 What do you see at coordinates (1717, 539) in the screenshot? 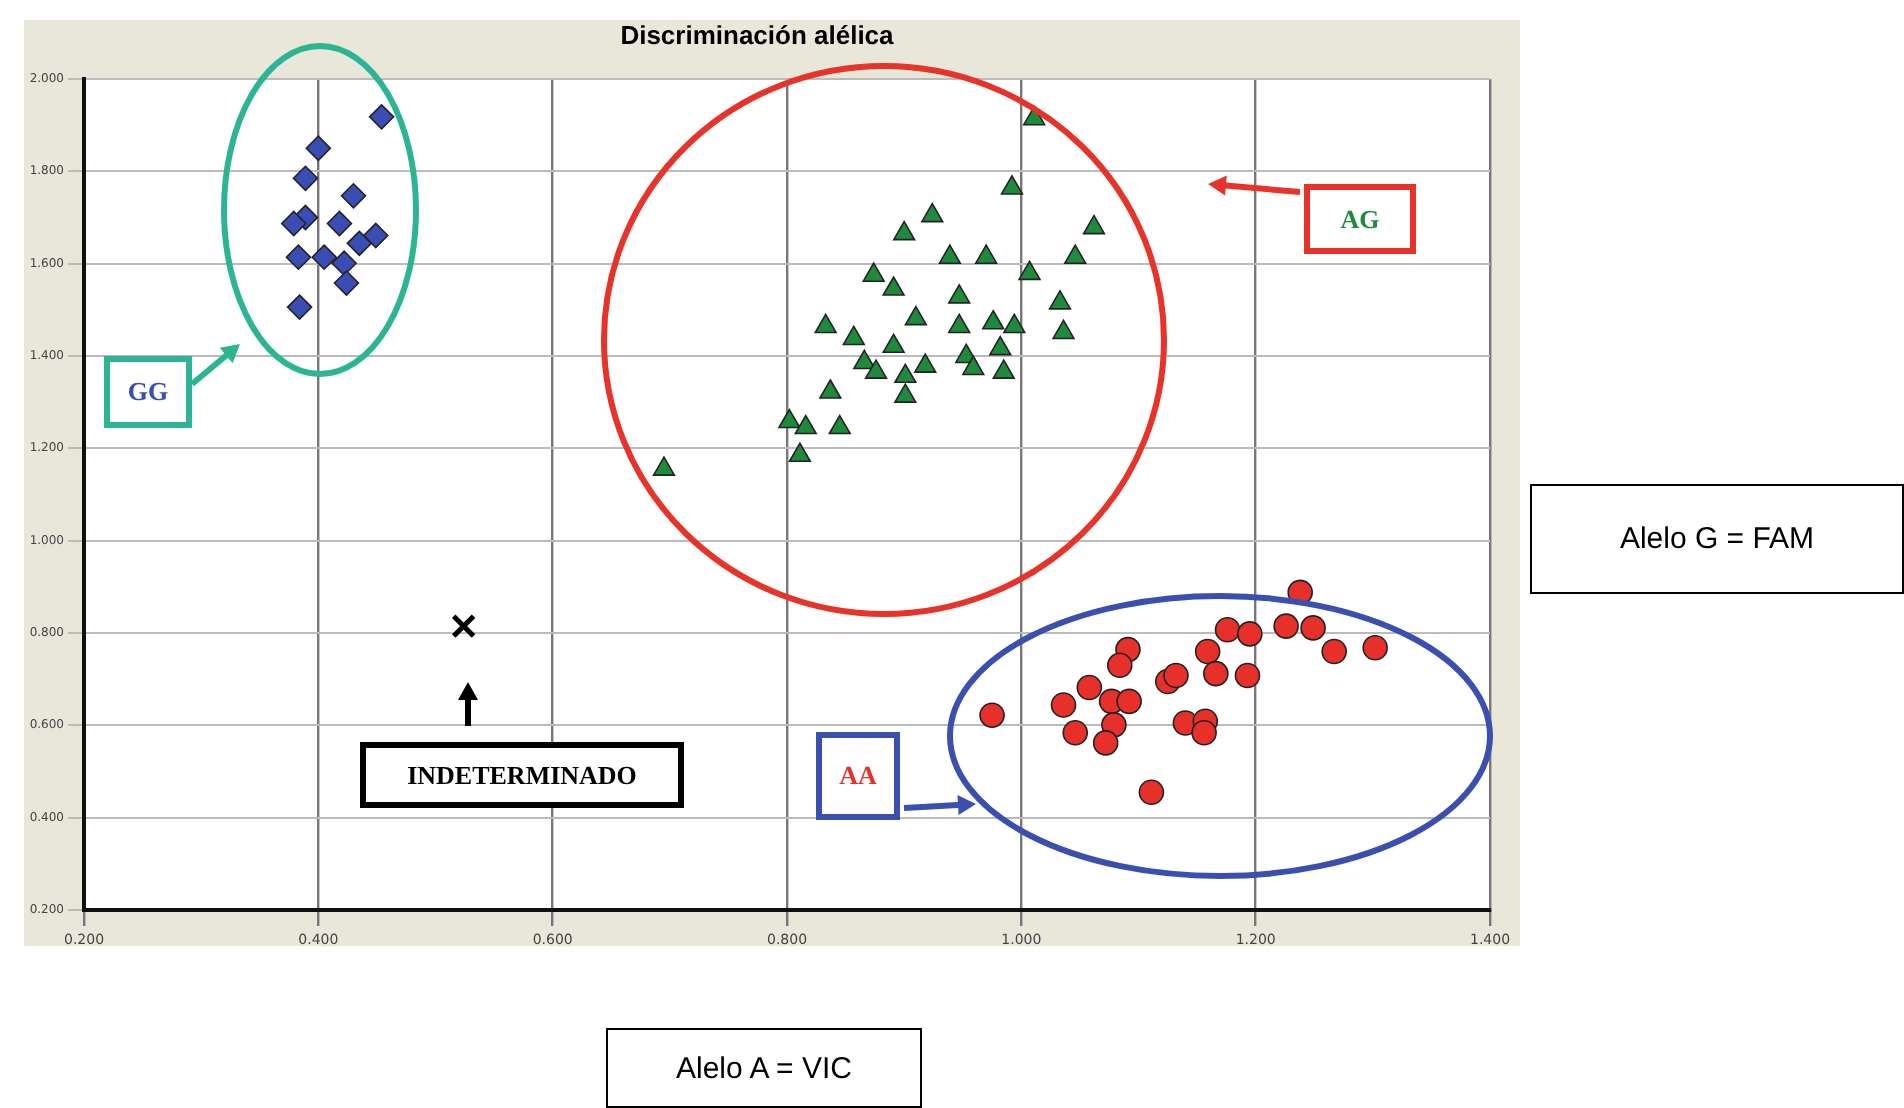
I see `y-axis-title: Alelo G = FAM` at bounding box center [1717, 539].